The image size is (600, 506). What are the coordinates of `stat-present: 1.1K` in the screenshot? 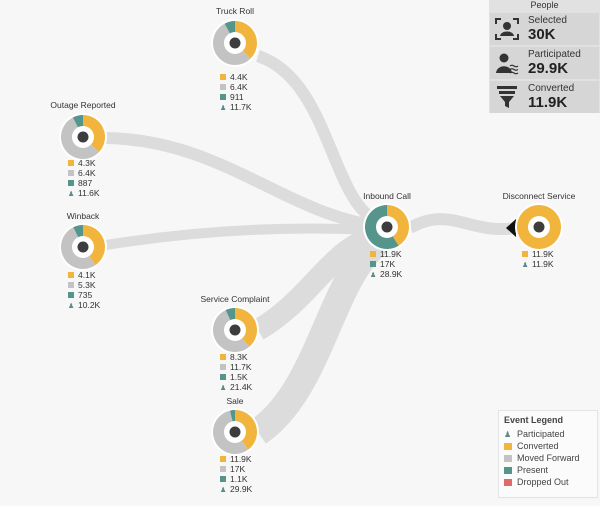 It's located at (239, 479).